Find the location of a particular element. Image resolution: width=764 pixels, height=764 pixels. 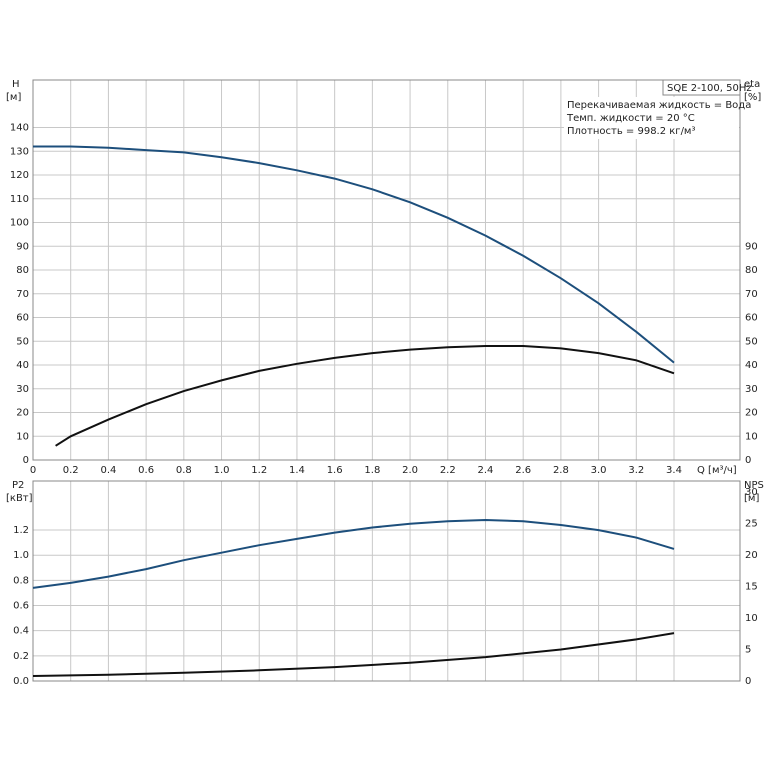

y2-axis-label: NPS is located at coordinates (754, 485).